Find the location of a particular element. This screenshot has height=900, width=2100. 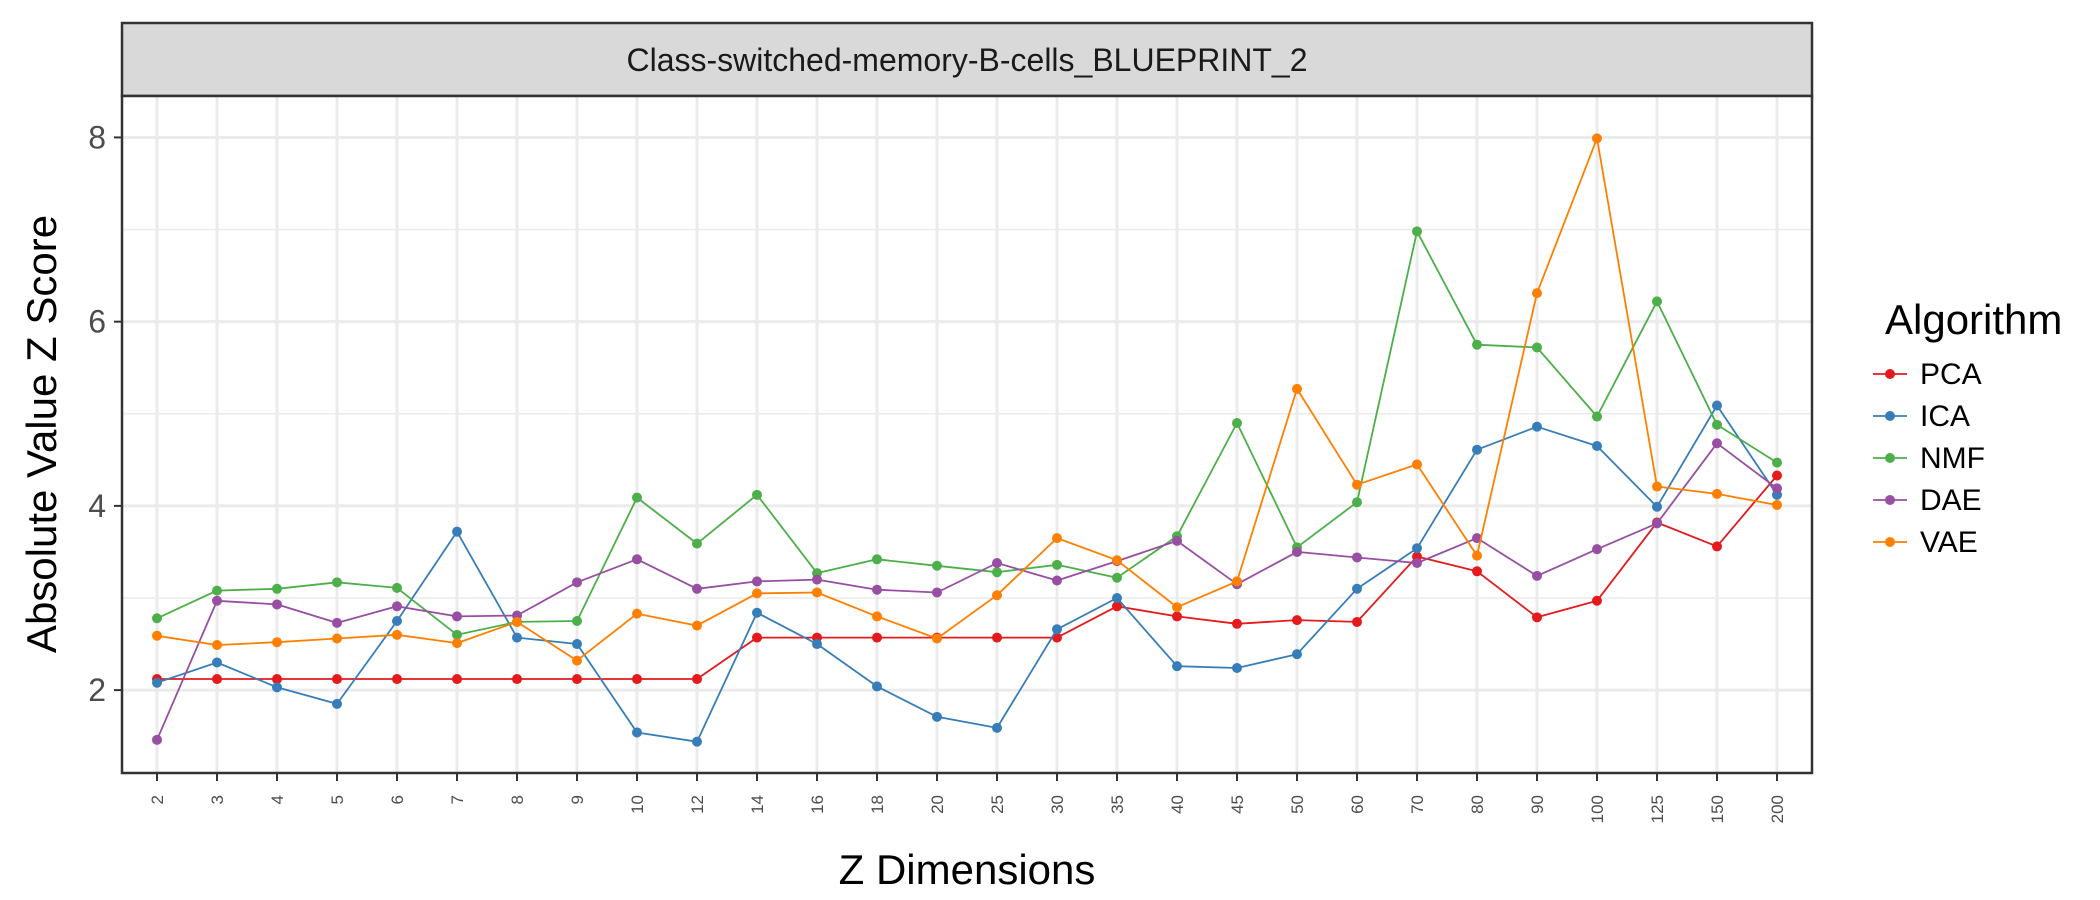

y-tick-label: 8 is located at coordinates (97, 137).